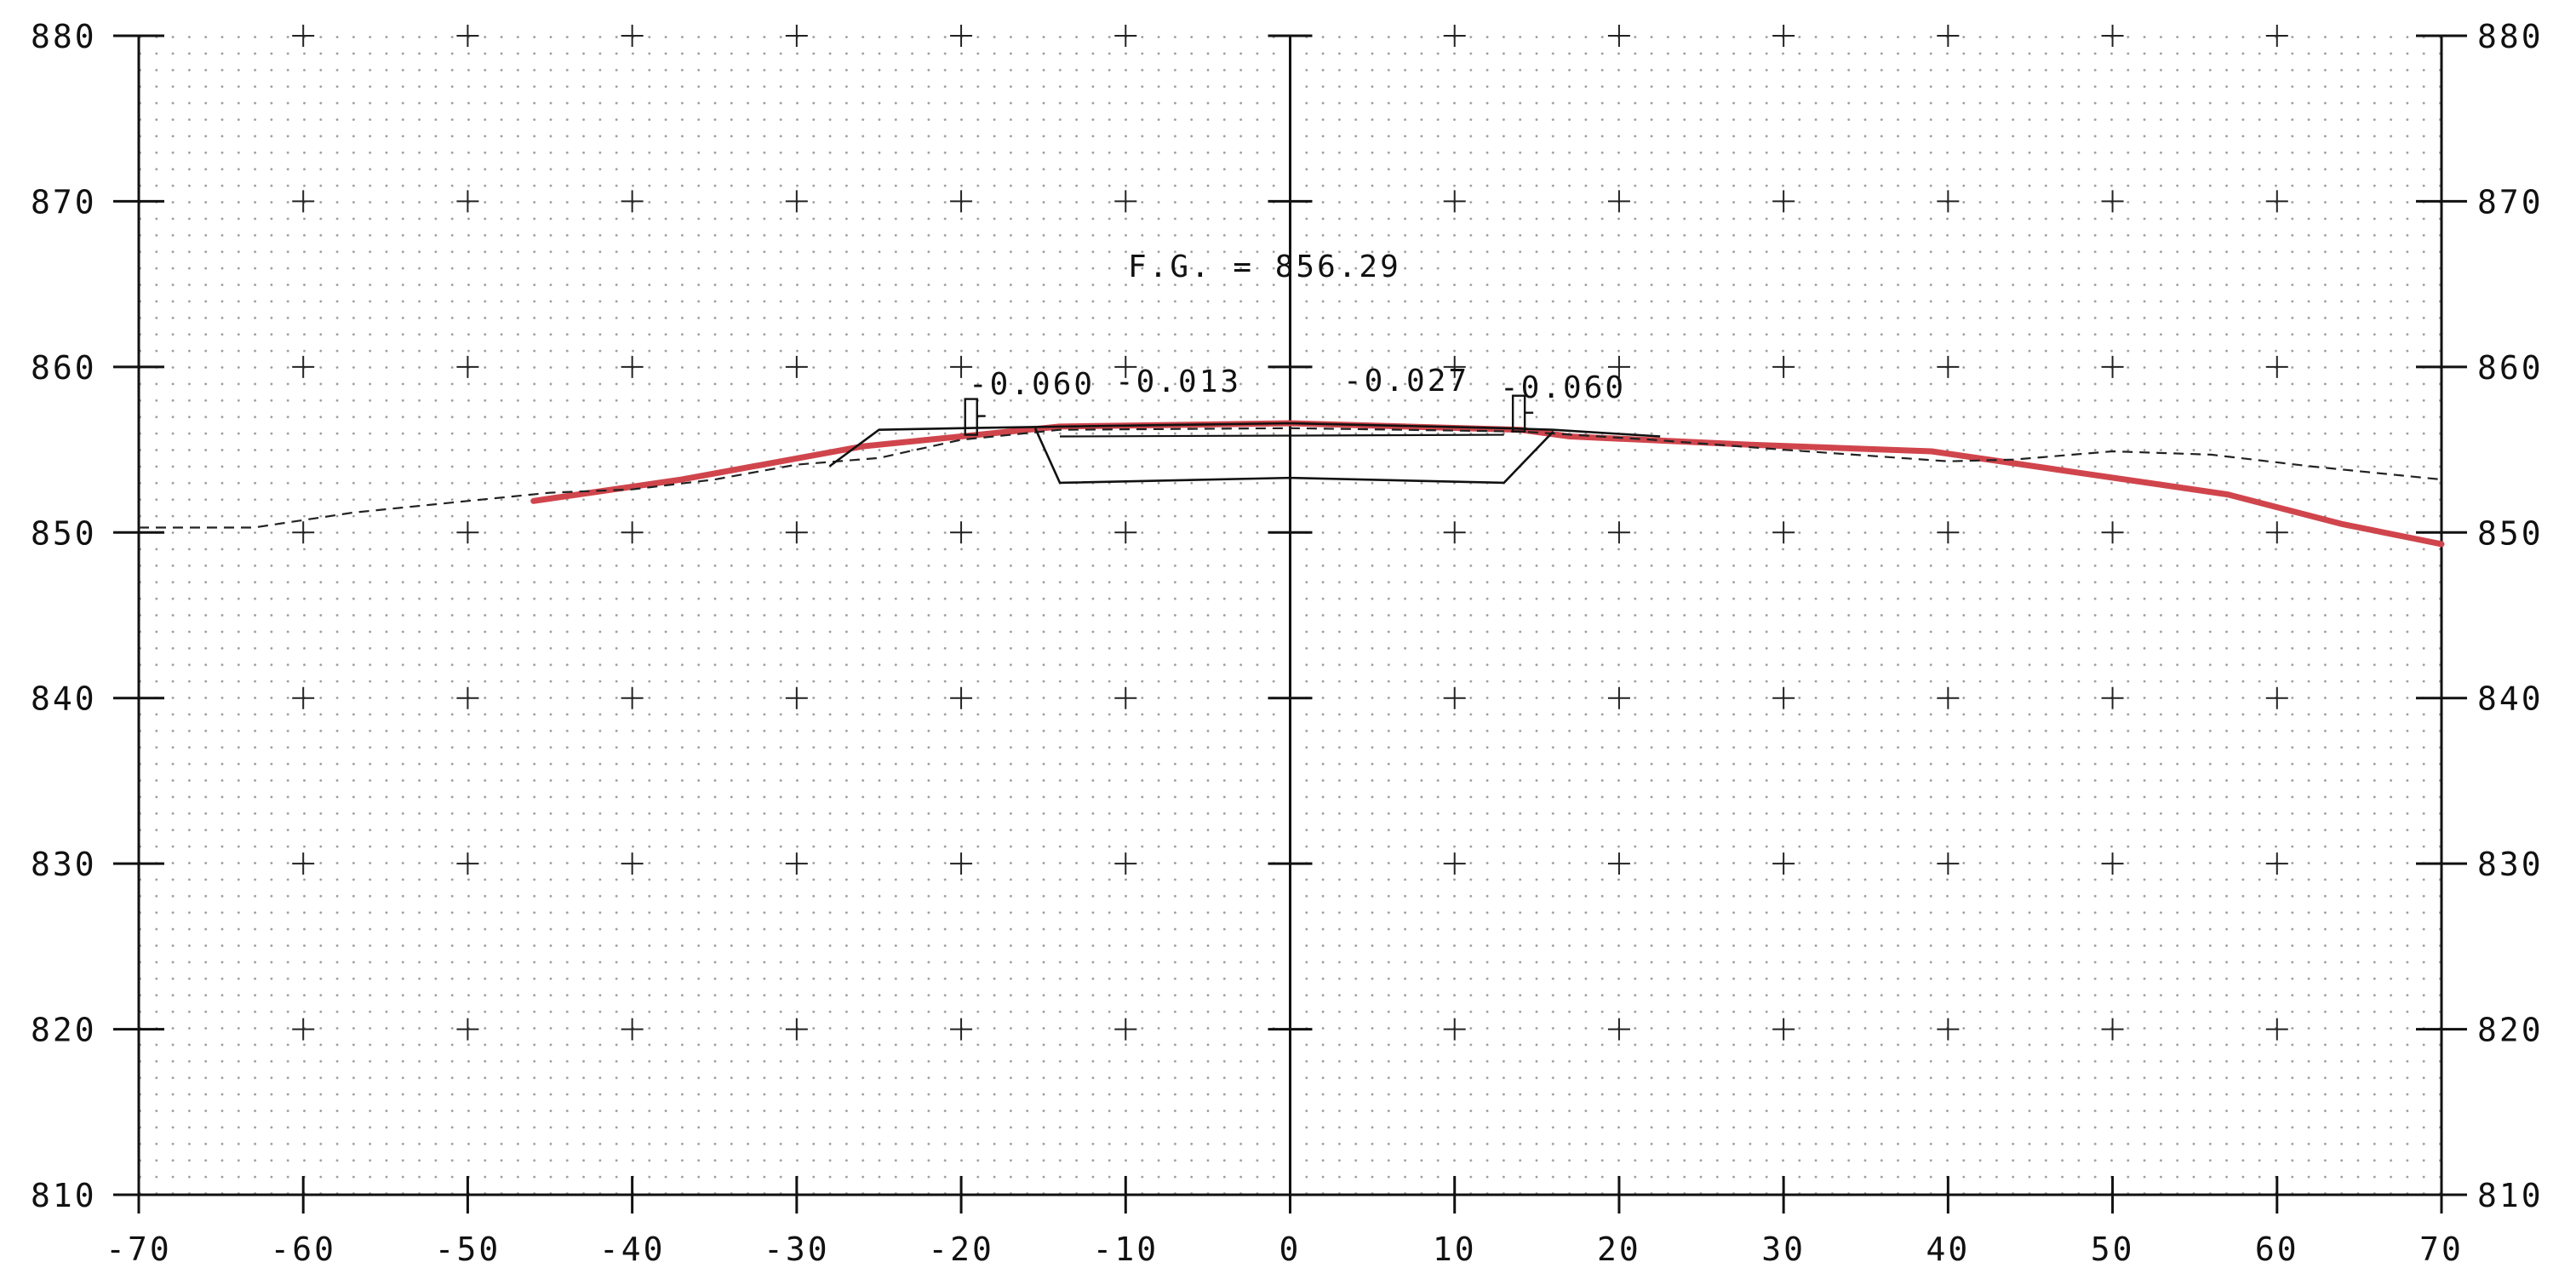 Image resolution: width=2576 pixels, height=1268 pixels. I want to click on finished-grade-annotation: F.G. = 856.29, so click(1265, 267).